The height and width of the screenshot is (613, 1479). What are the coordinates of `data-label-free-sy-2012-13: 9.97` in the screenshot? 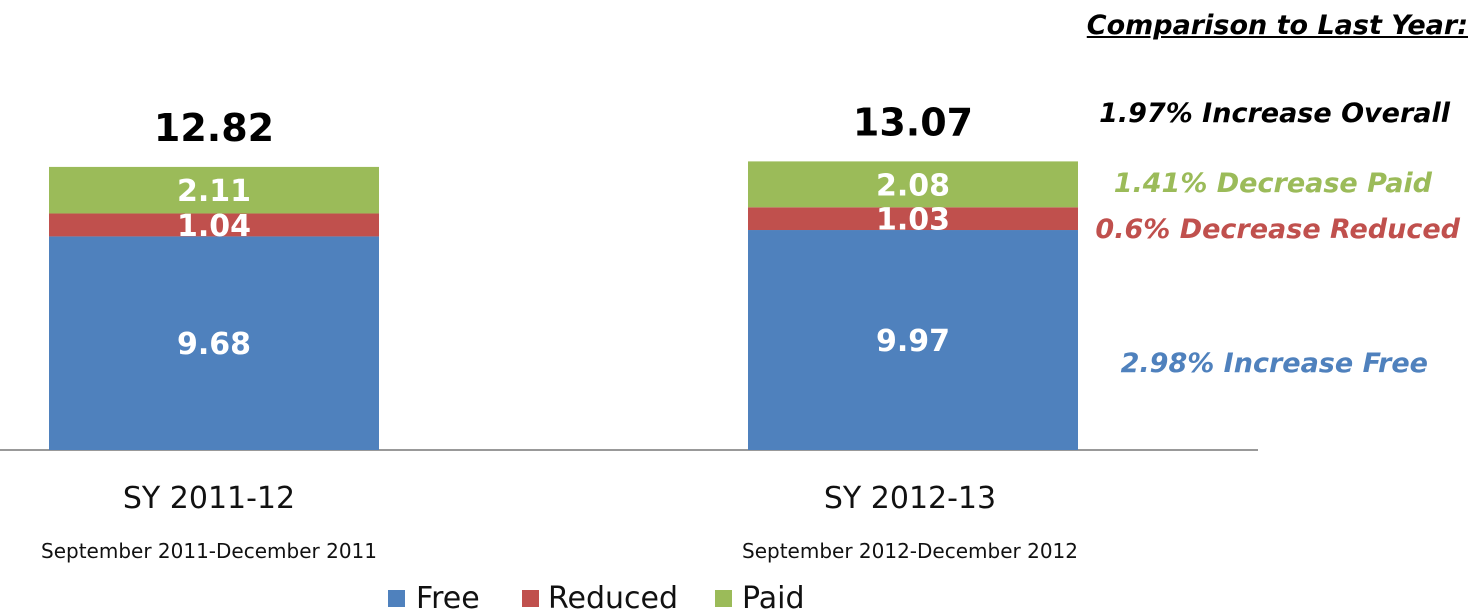 It's located at (913, 341).